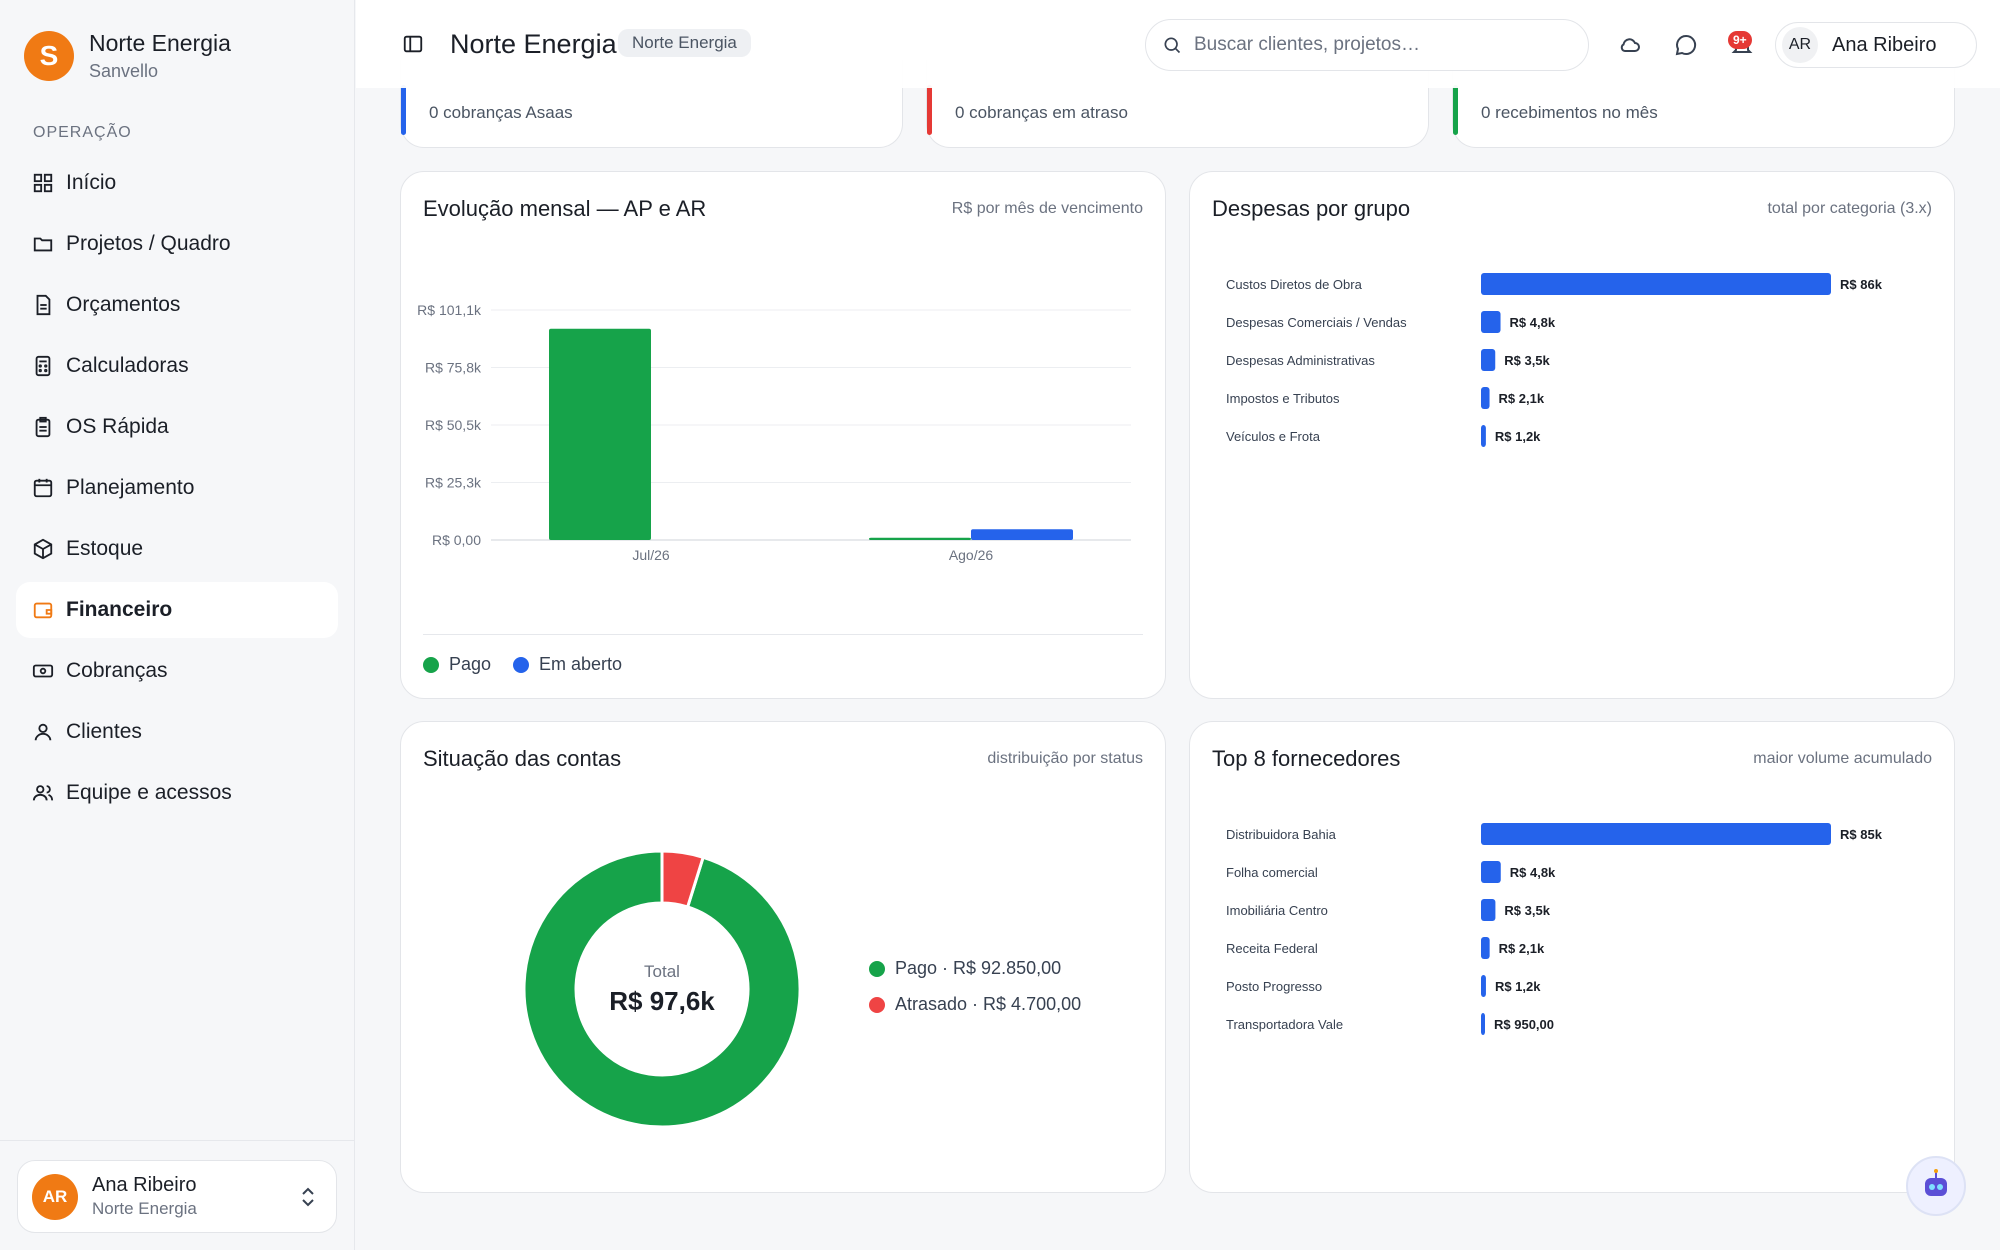 The width and height of the screenshot is (2000, 1250). Describe the element at coordinates (177, 732) in the screenshot. I see `sidebar-item-clientes: Clientes` at that location.